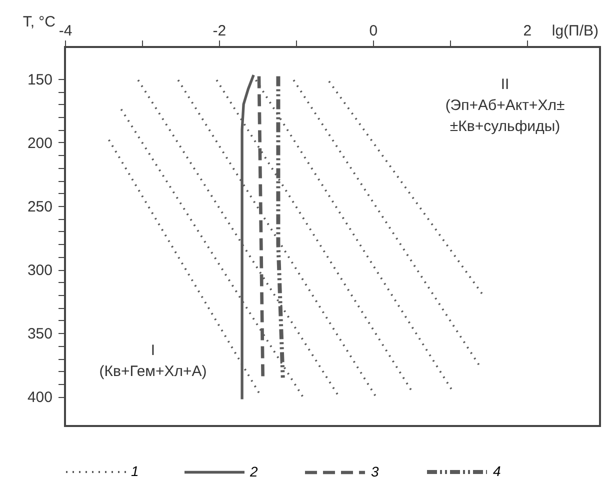 The image size is (605, 484). Describe the element at coordinates (135, 471) in the screenshot. I see `legend-label: 1` at that location.